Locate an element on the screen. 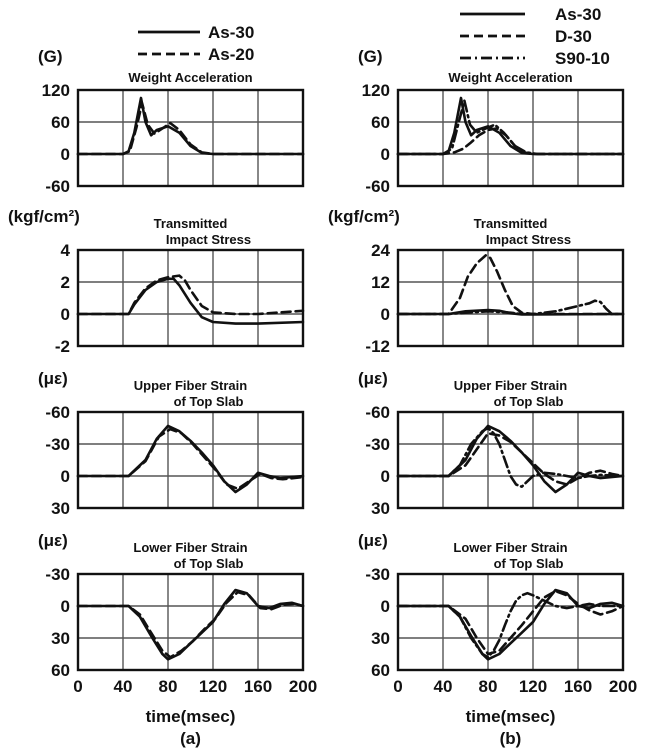 Image resolution: width=648 pixels, height=750 pixels. legend-b: As-30 D-30 S90-10 is located at coordinates (535, 36).